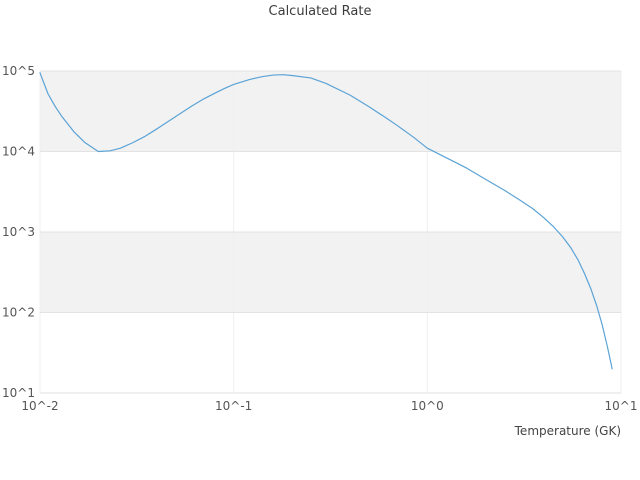  What do you see at coordinates (233, 406) in the screenshot?
I see `x-tick-label: 10^-1` at bounding box center [233, 406].